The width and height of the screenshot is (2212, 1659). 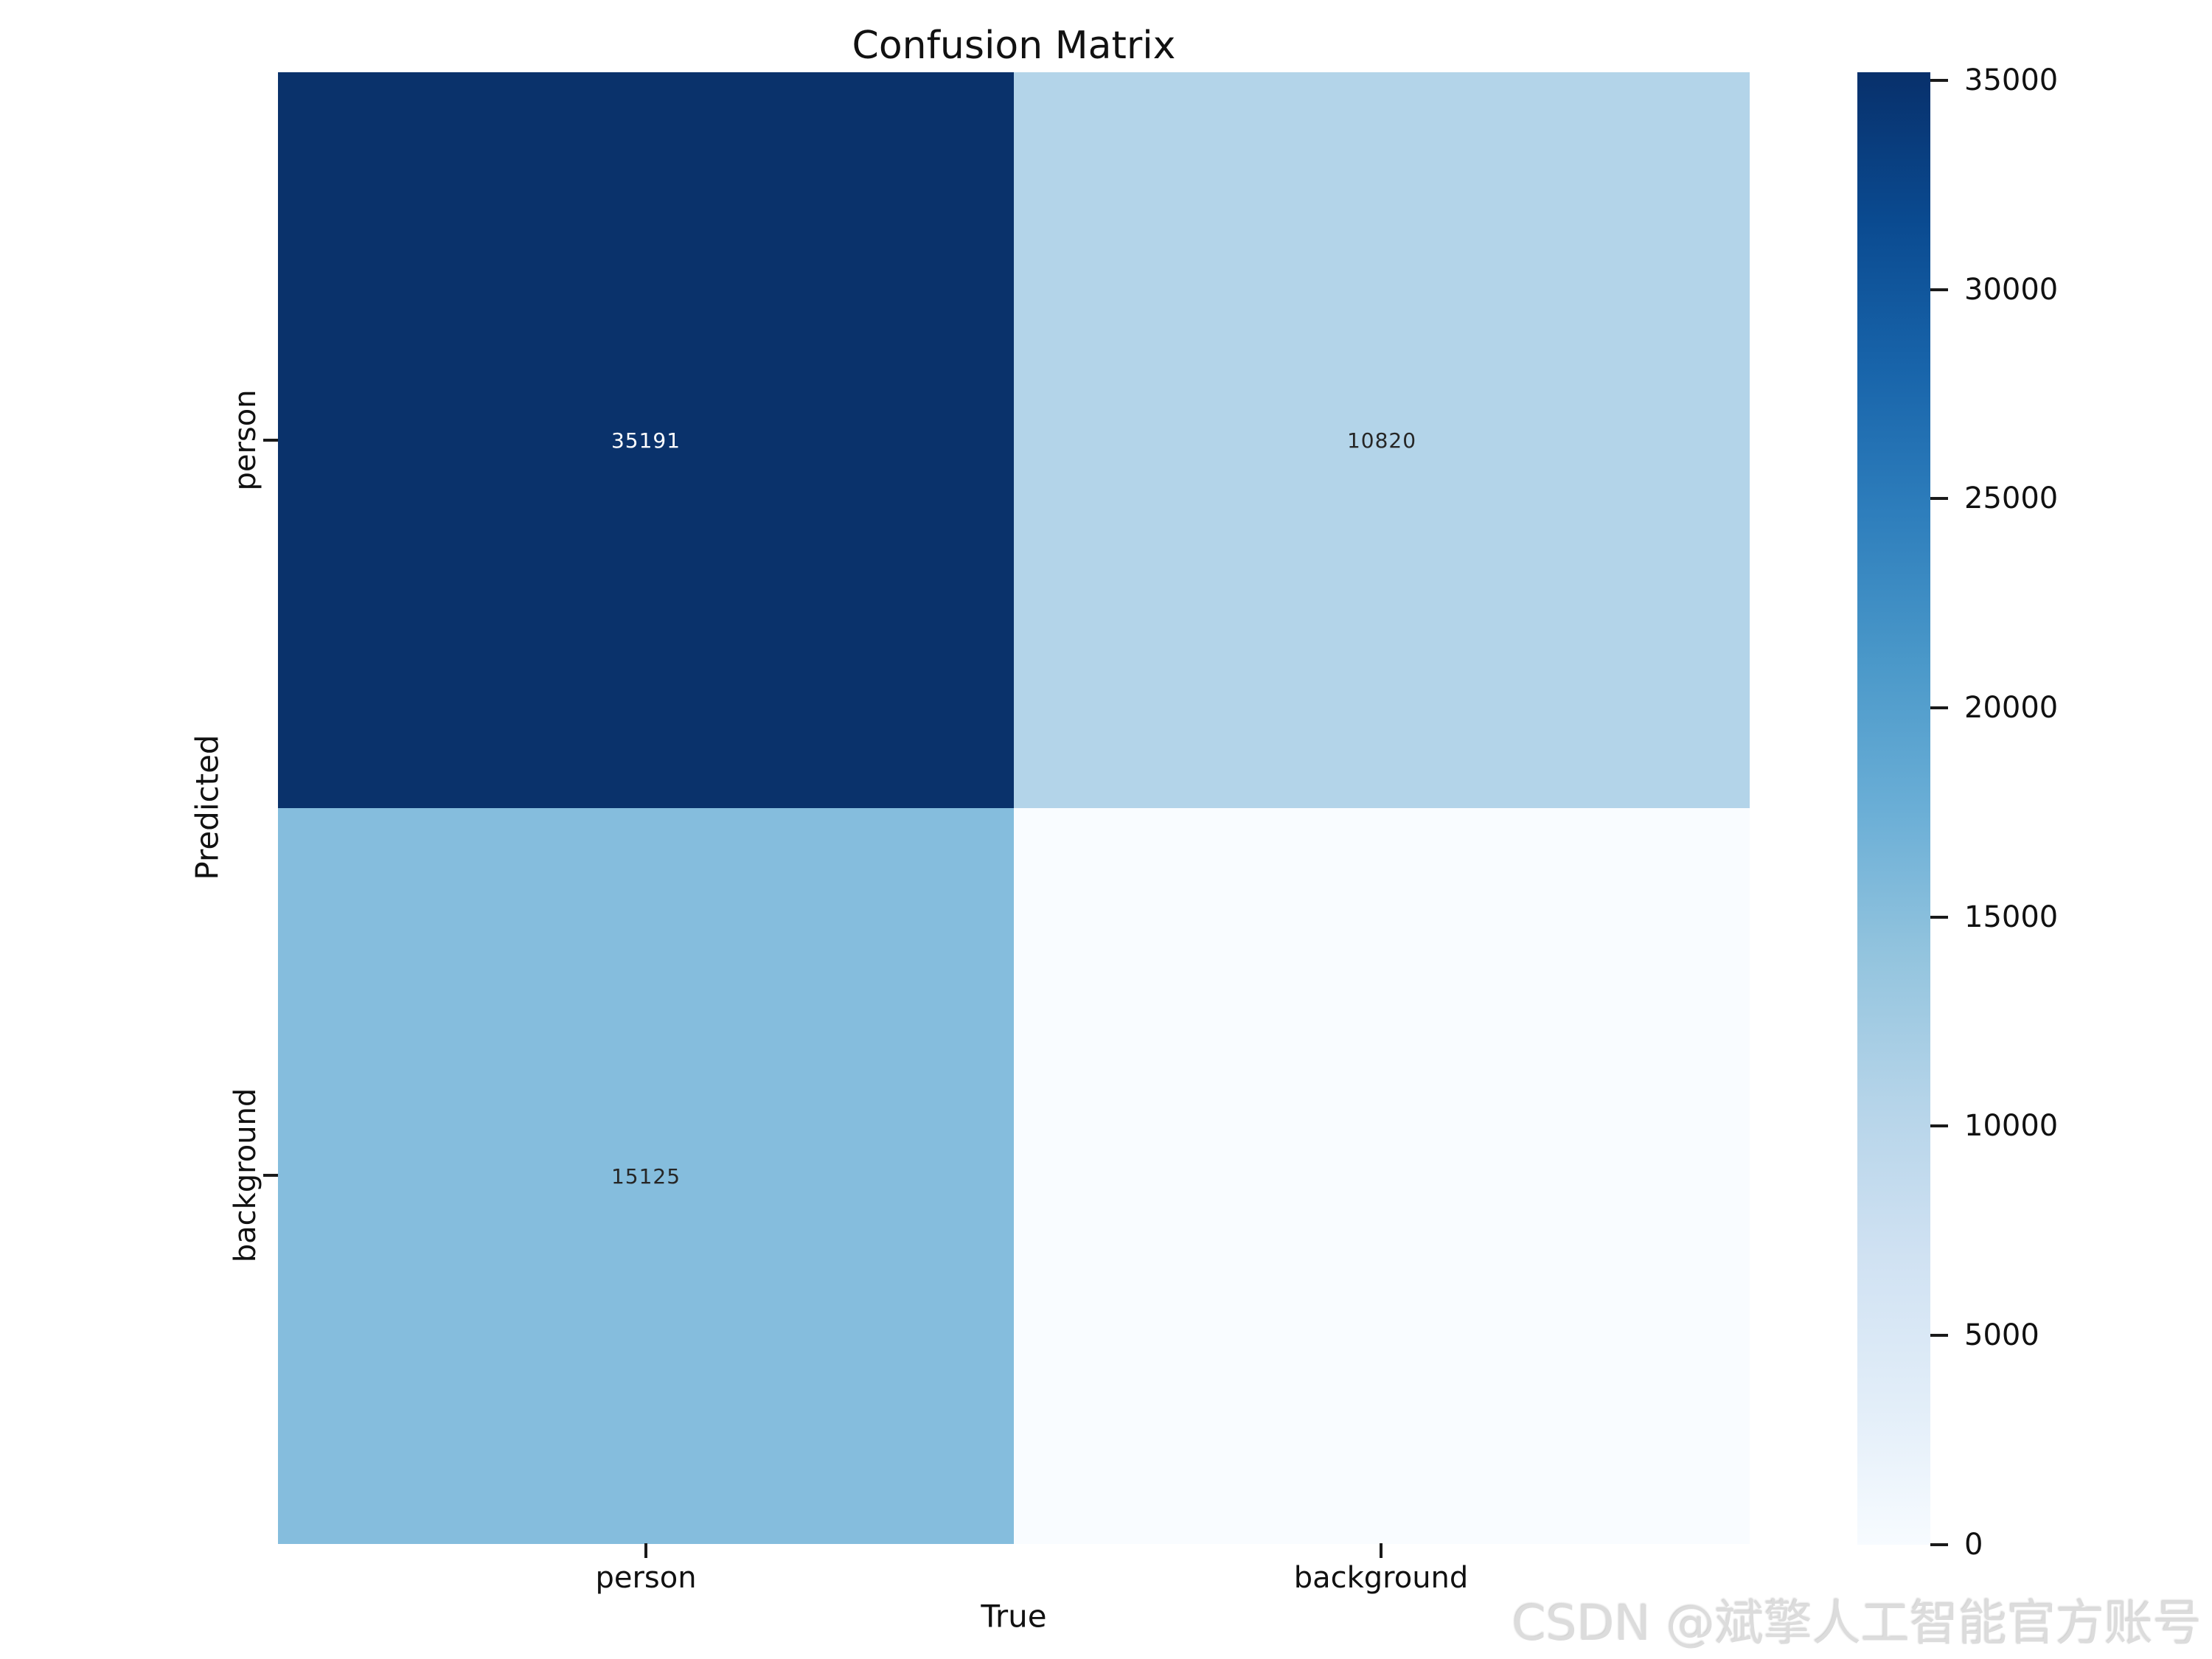 What do you see at coordinates (2001, 1335) in the screenshot?
I see `colorbar-tick-label: 5000` at bounding box center [2001, 1335].